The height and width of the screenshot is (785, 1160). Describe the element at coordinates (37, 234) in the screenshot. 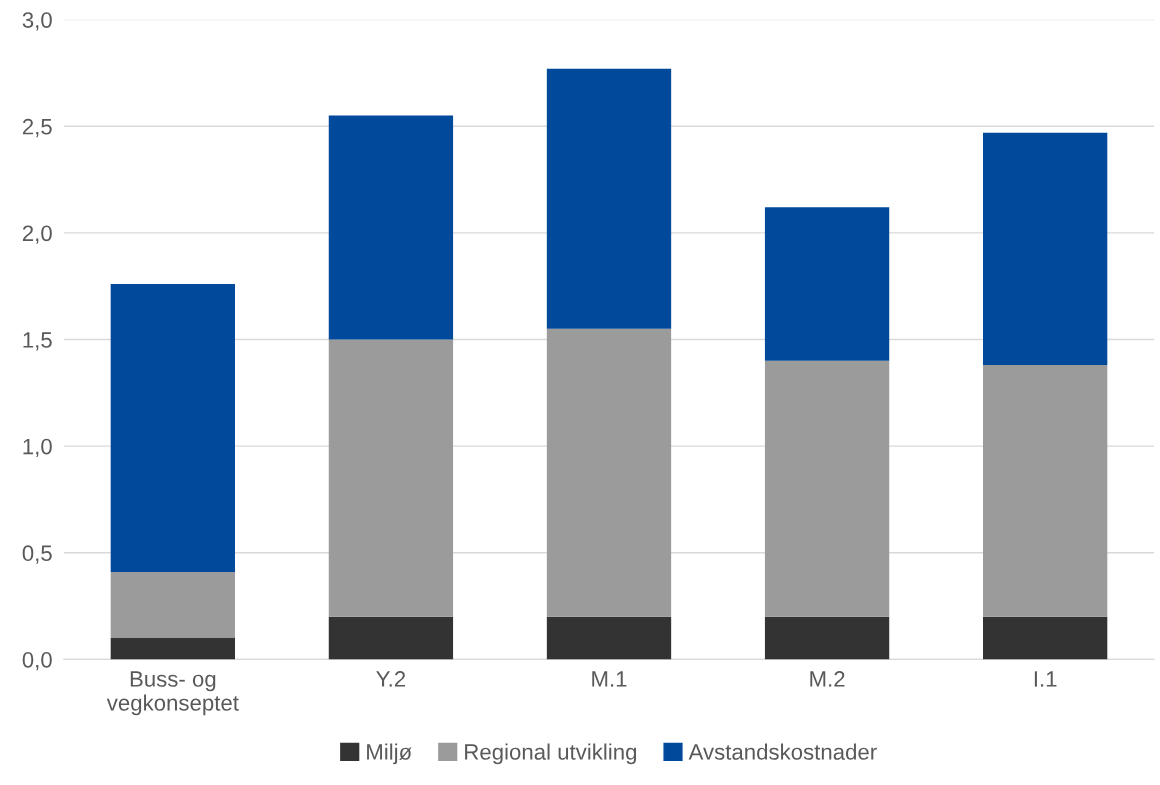

I see `y-tick-label: 2,0` at that location.